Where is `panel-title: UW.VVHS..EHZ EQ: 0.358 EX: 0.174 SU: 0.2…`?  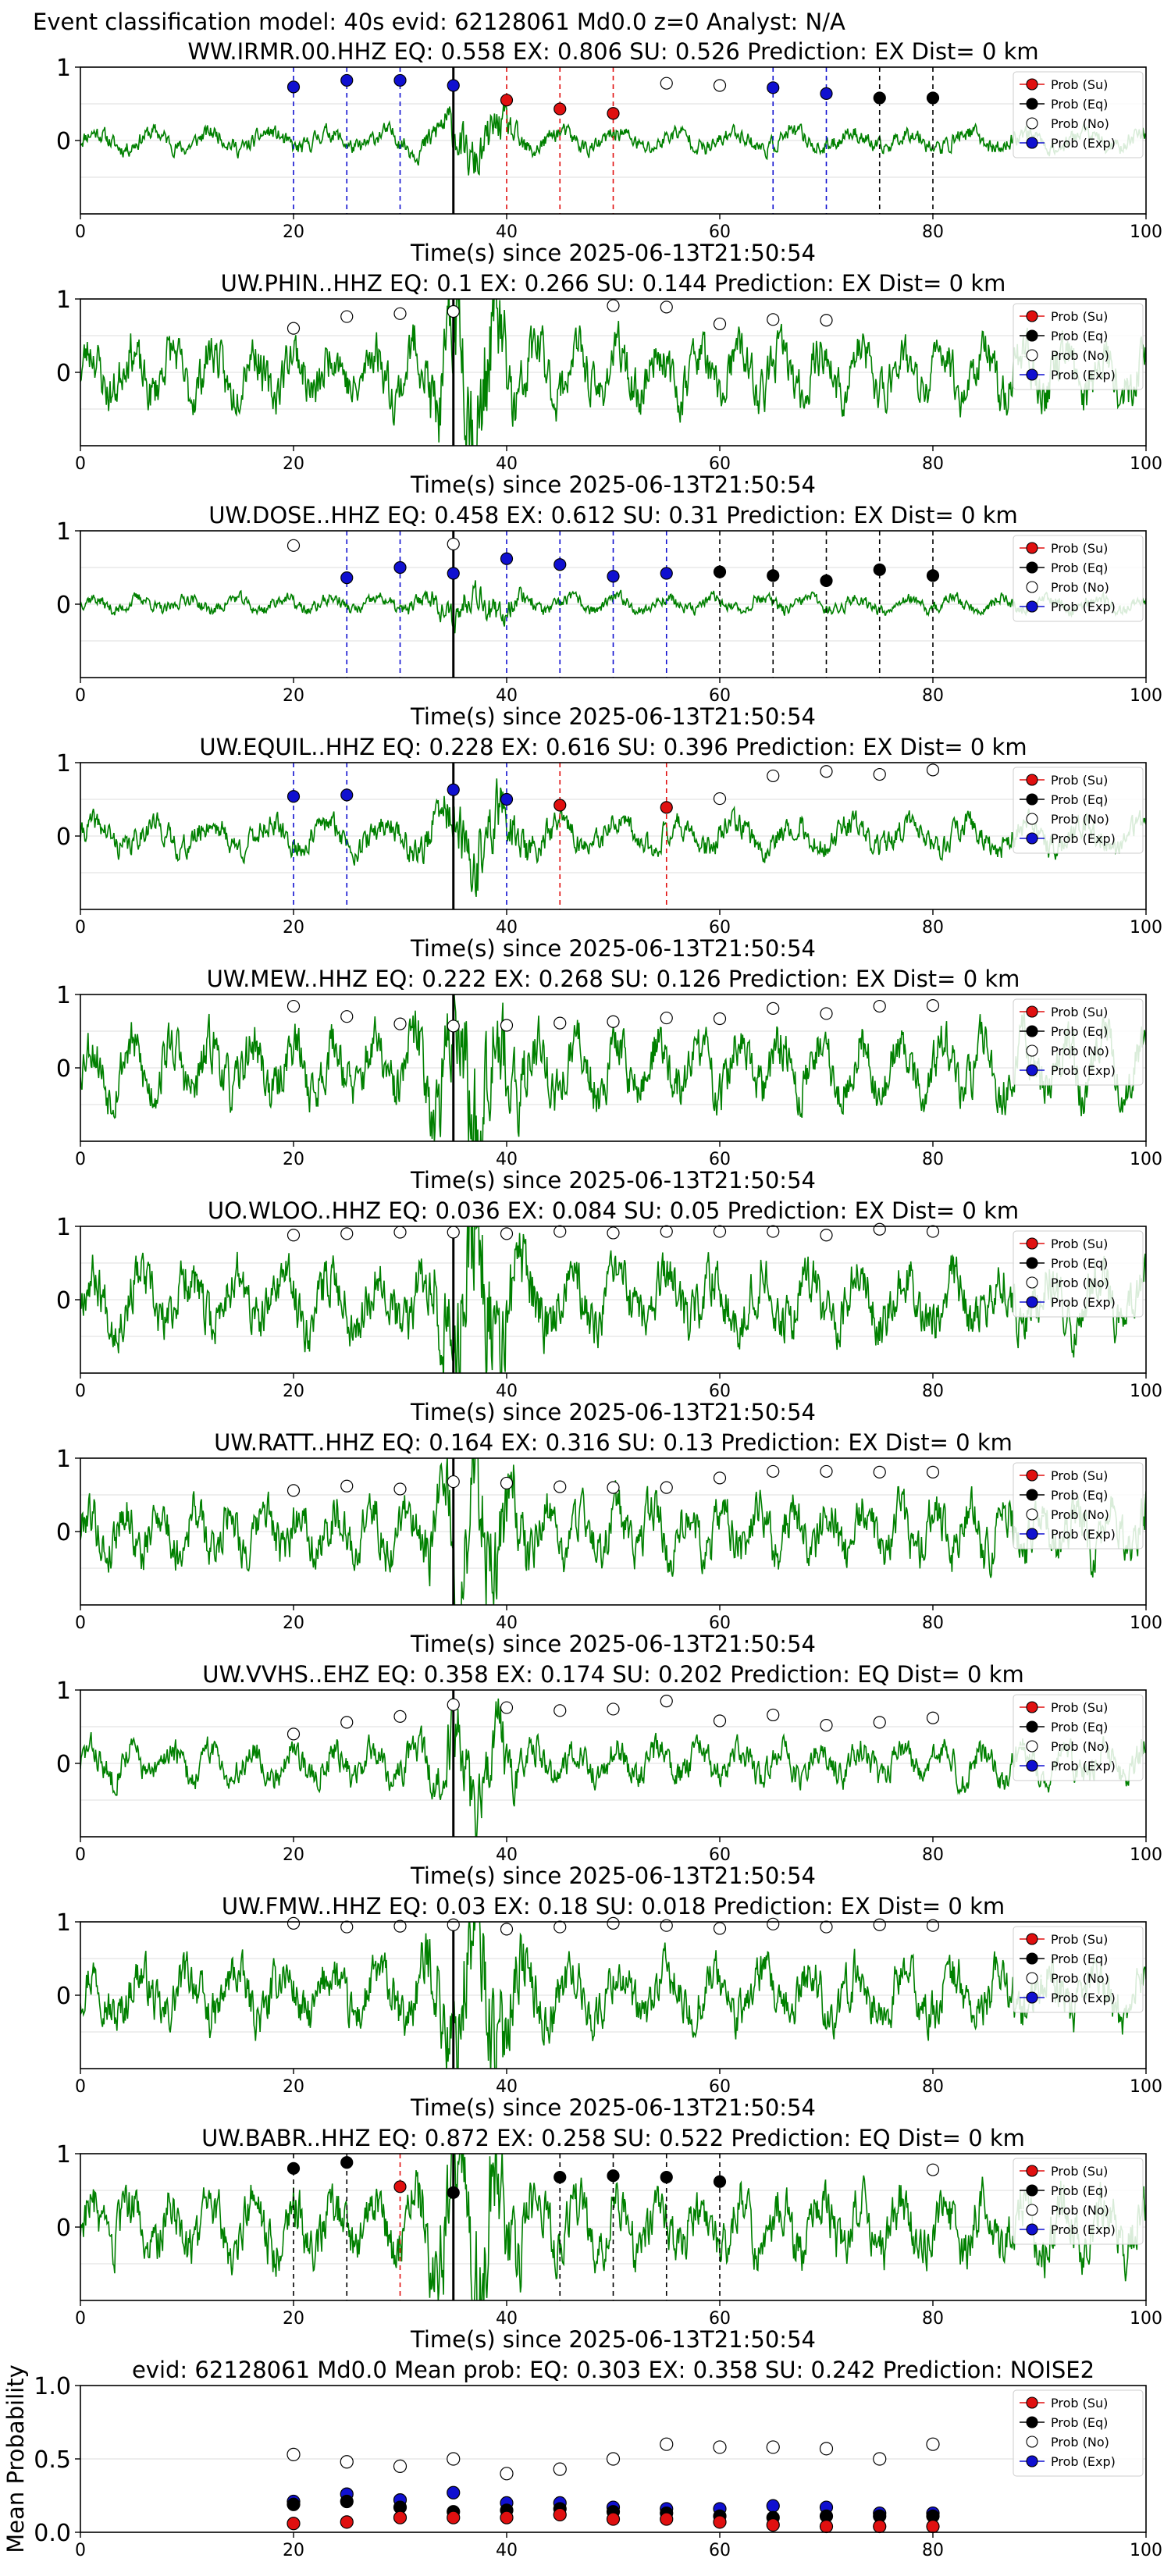
panel-title: UW.VVHS..EHZ EQ: 0.358 EX: 0.174 SU: 0.2… is located at coordinates (613, 1675).